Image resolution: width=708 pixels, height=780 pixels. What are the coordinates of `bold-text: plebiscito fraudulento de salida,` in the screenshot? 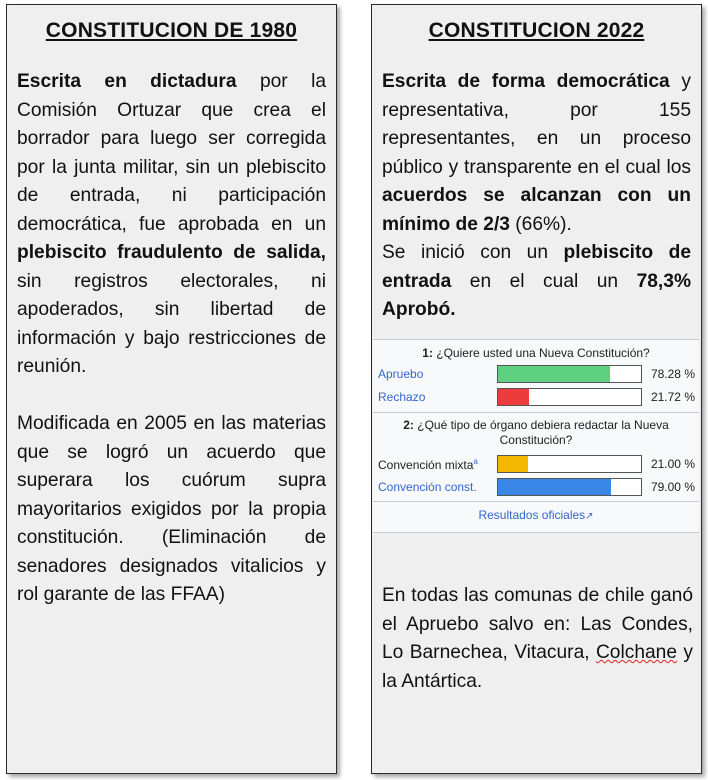 It's located at (171, 252).